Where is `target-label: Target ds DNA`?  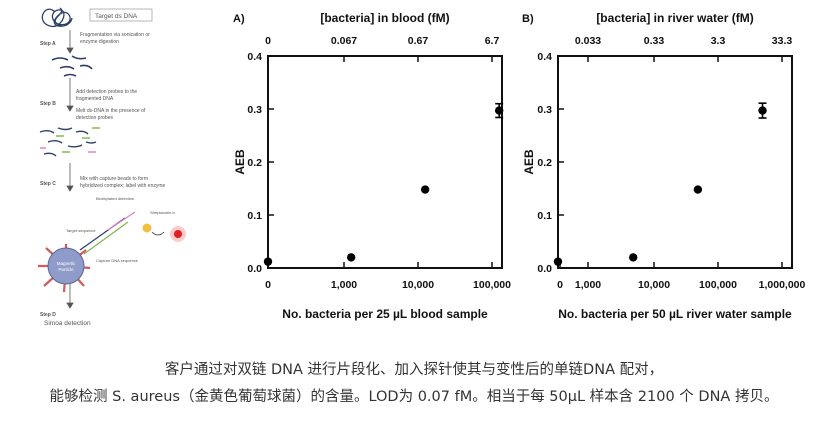
target-label: Target ds DNA is located at coordinates (116, 16).